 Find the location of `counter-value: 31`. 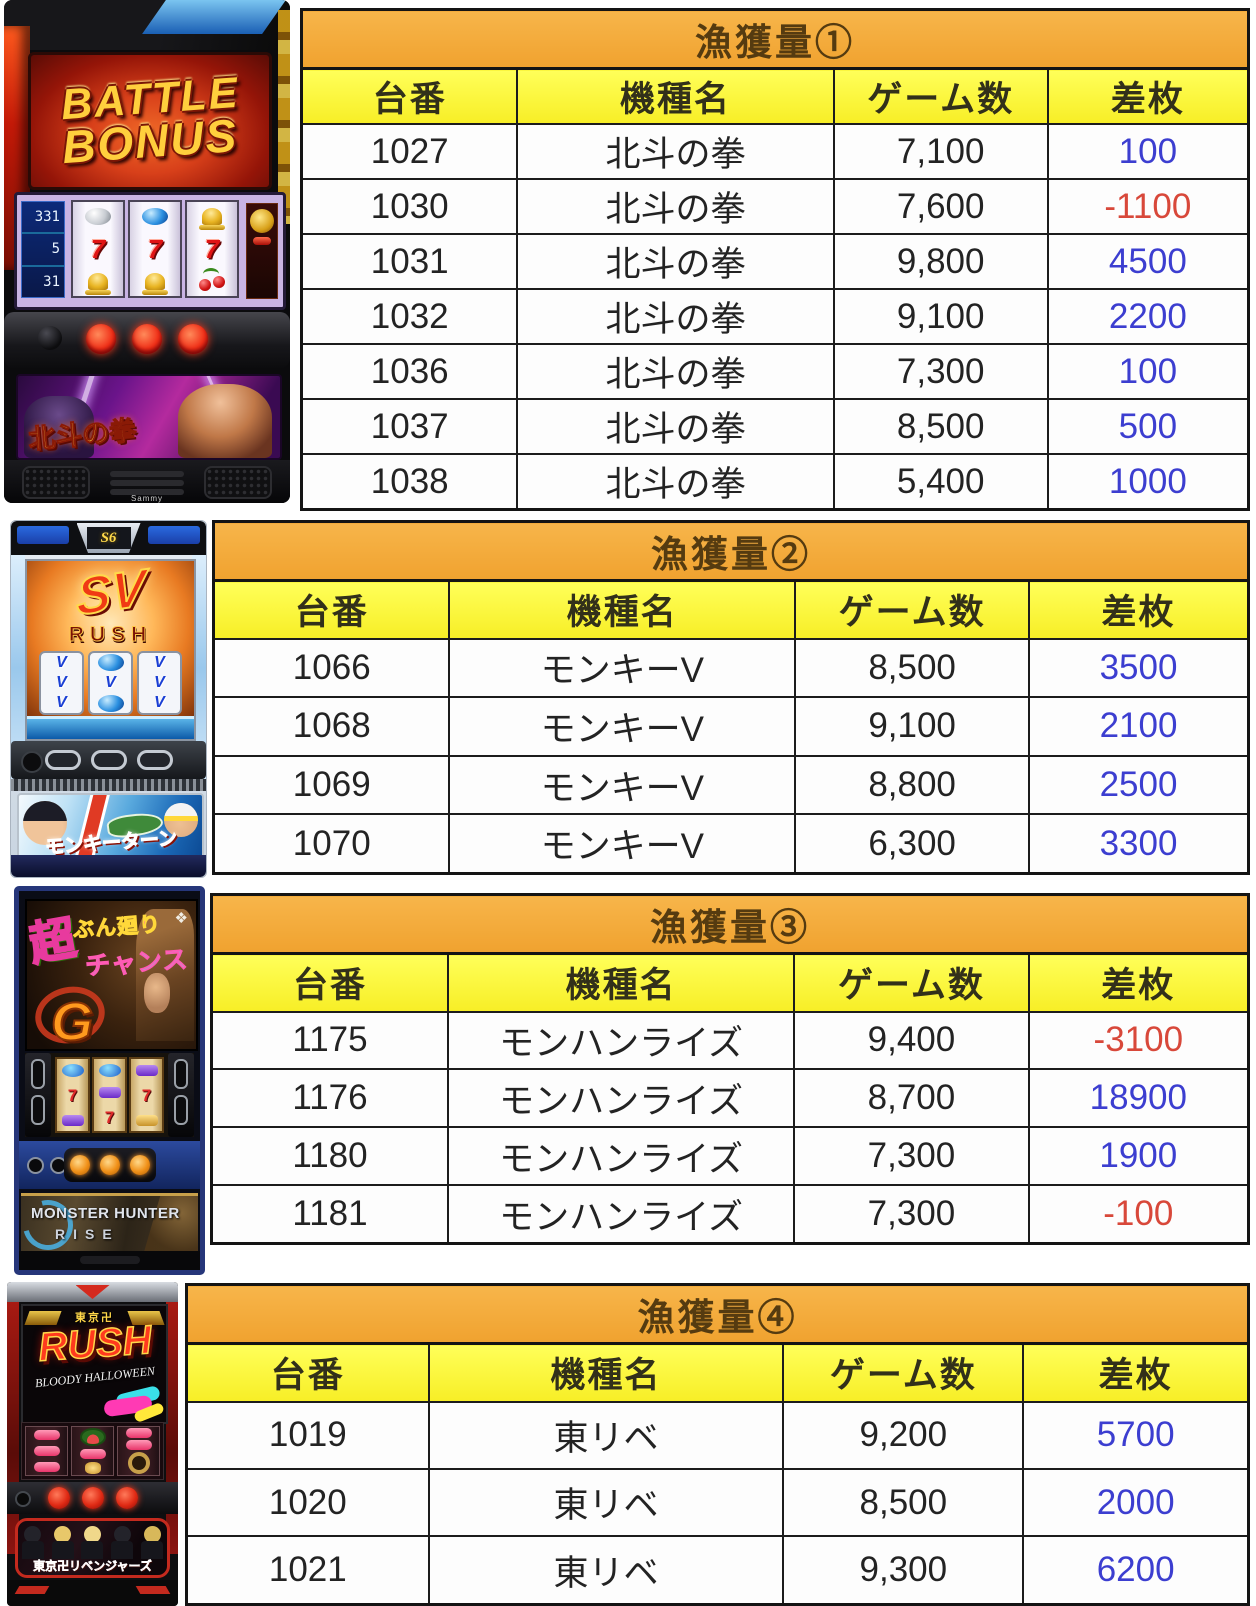

counter-value: 31 is located at coordinates (51, 281).